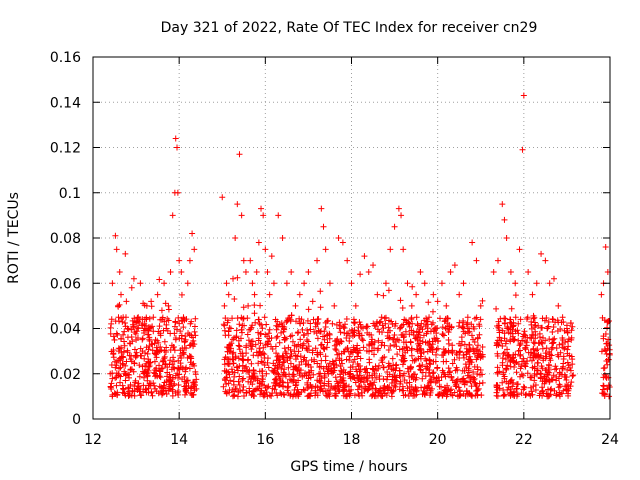 The width and height of the screenshot is (640, 480). What do you see at coordinates (14, 238) in the screenshot?
I see `y-axis-label: ROTI / TECUs` at bounding box center [14, 238].